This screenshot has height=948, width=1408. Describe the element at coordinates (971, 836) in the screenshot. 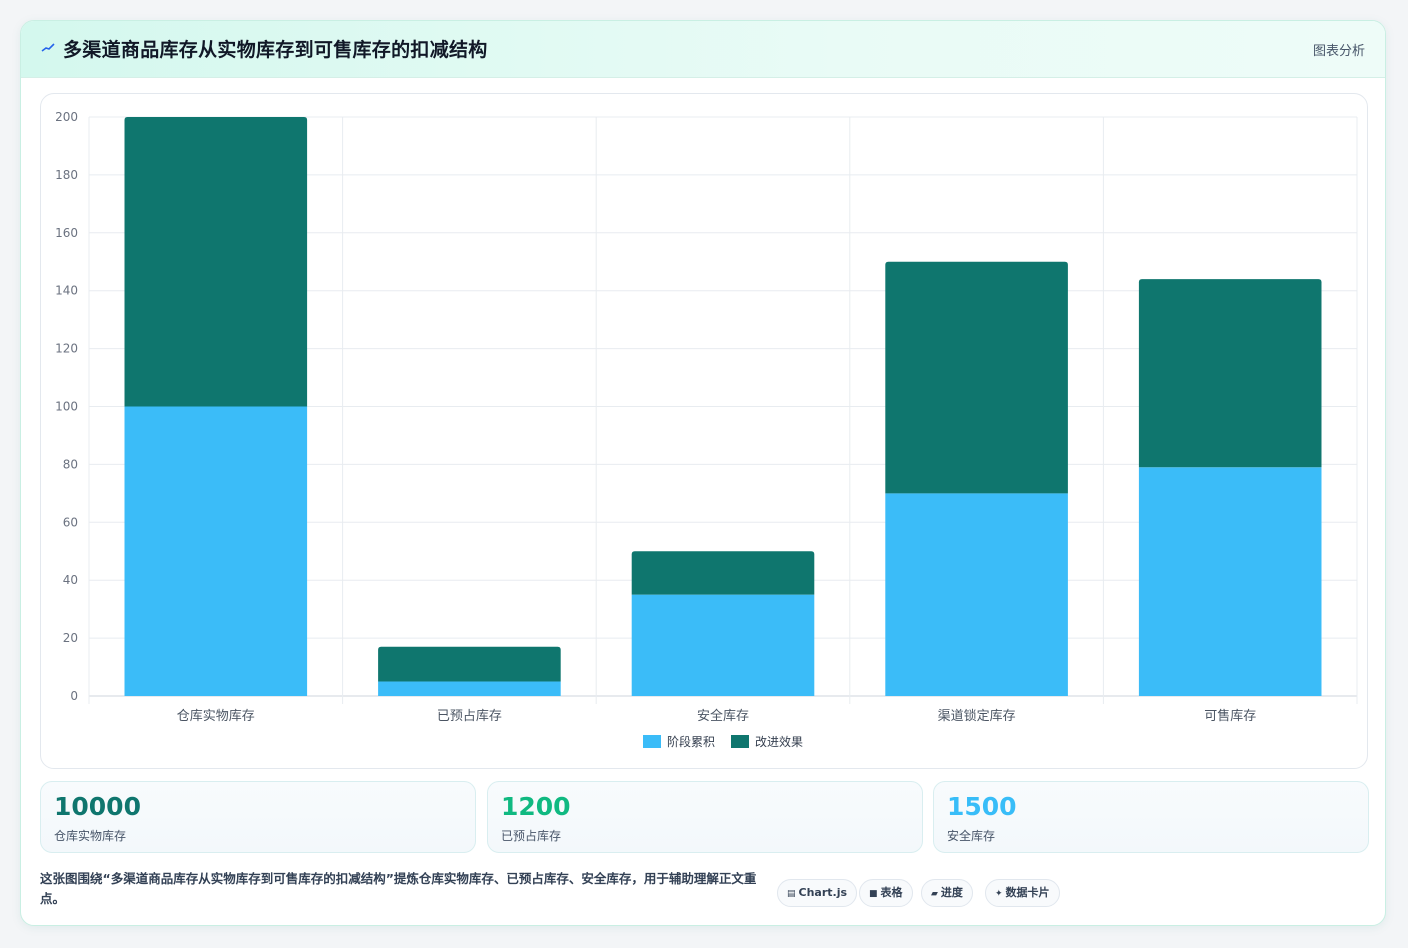

I see `stat-label: 安全库存` at that location.